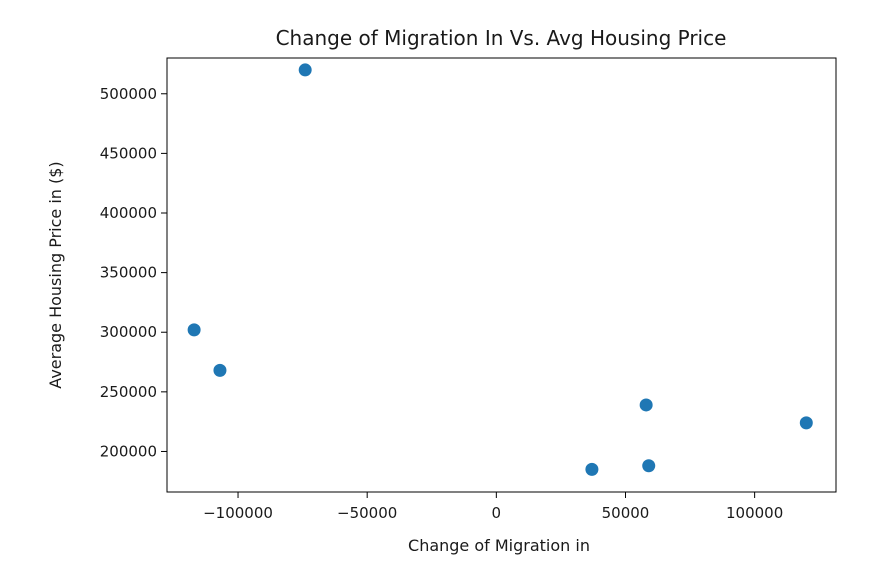  I want to click on x-tick-label: −100000, so click(238, 513).